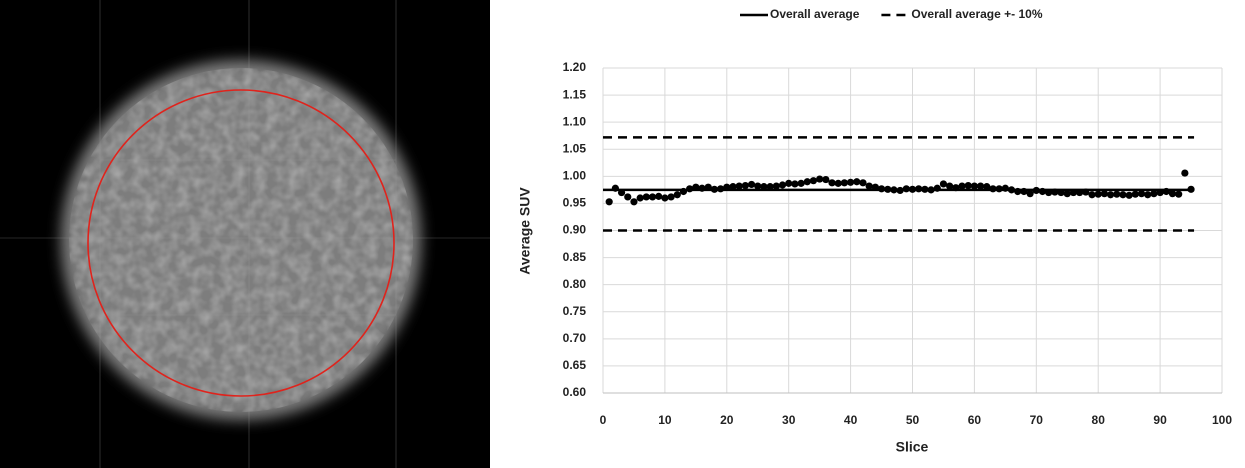 This screenshot has width=1245, height=468. Describe the element at coordinates (851, 420) in the screenshot. I see `x-tick-label: 40` at that location.